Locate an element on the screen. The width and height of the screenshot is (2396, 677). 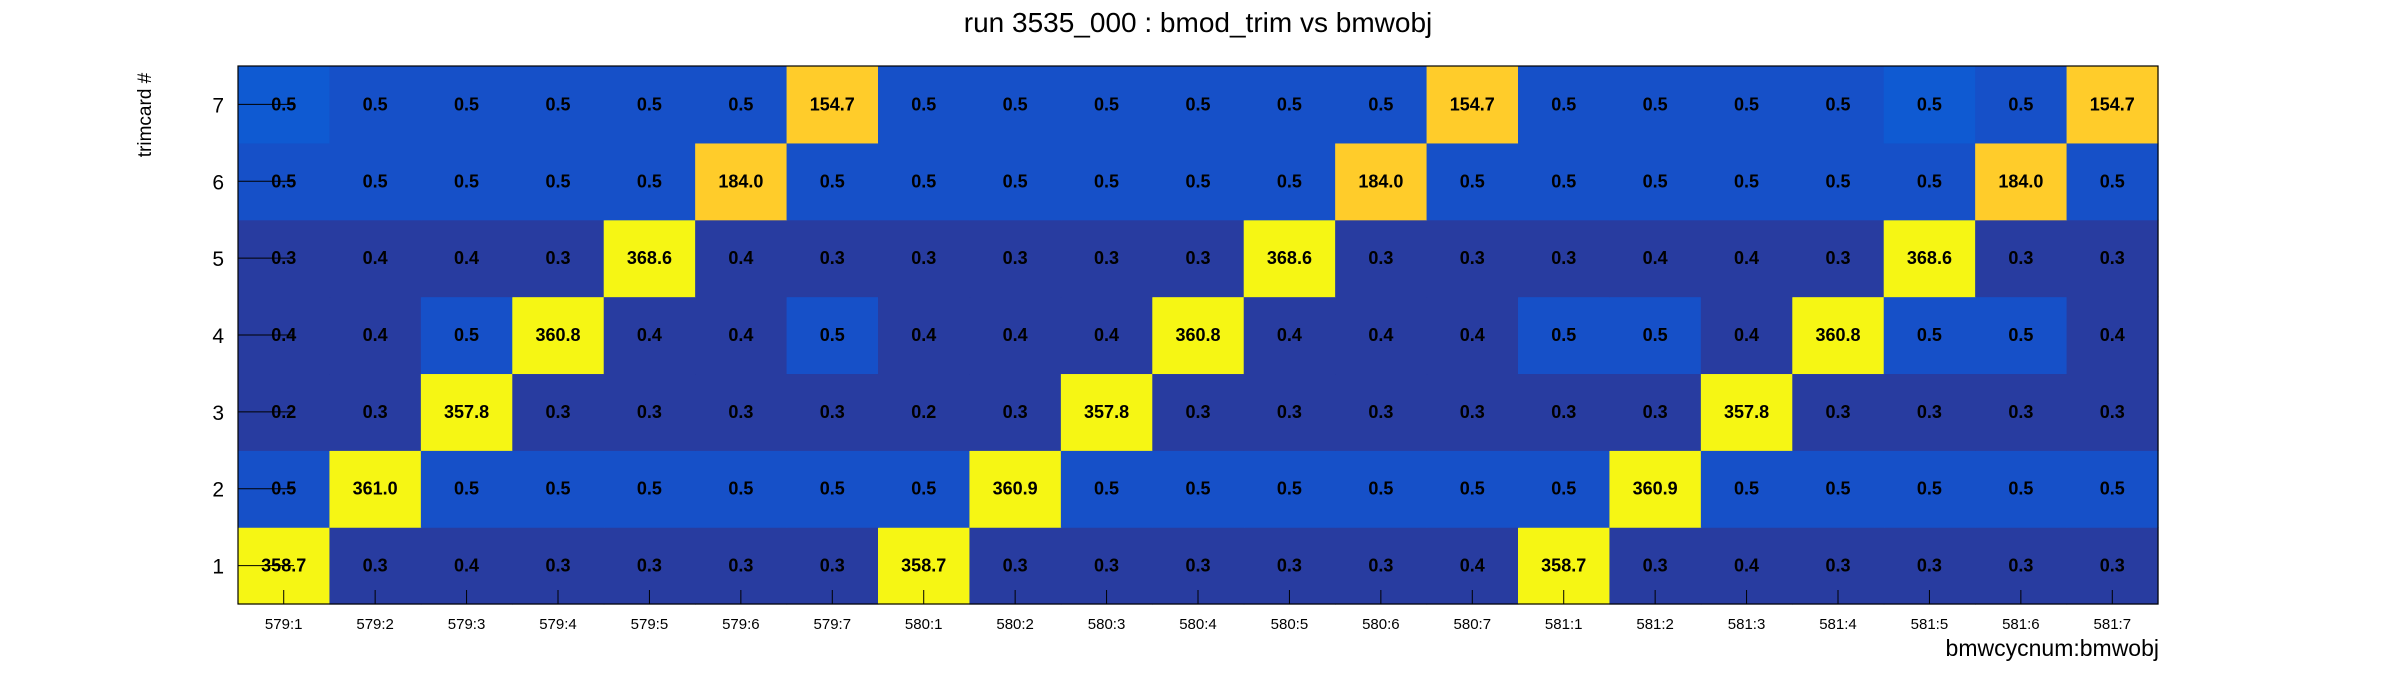
cell-value-label: 361.0 is located at coordinates (375, 489).